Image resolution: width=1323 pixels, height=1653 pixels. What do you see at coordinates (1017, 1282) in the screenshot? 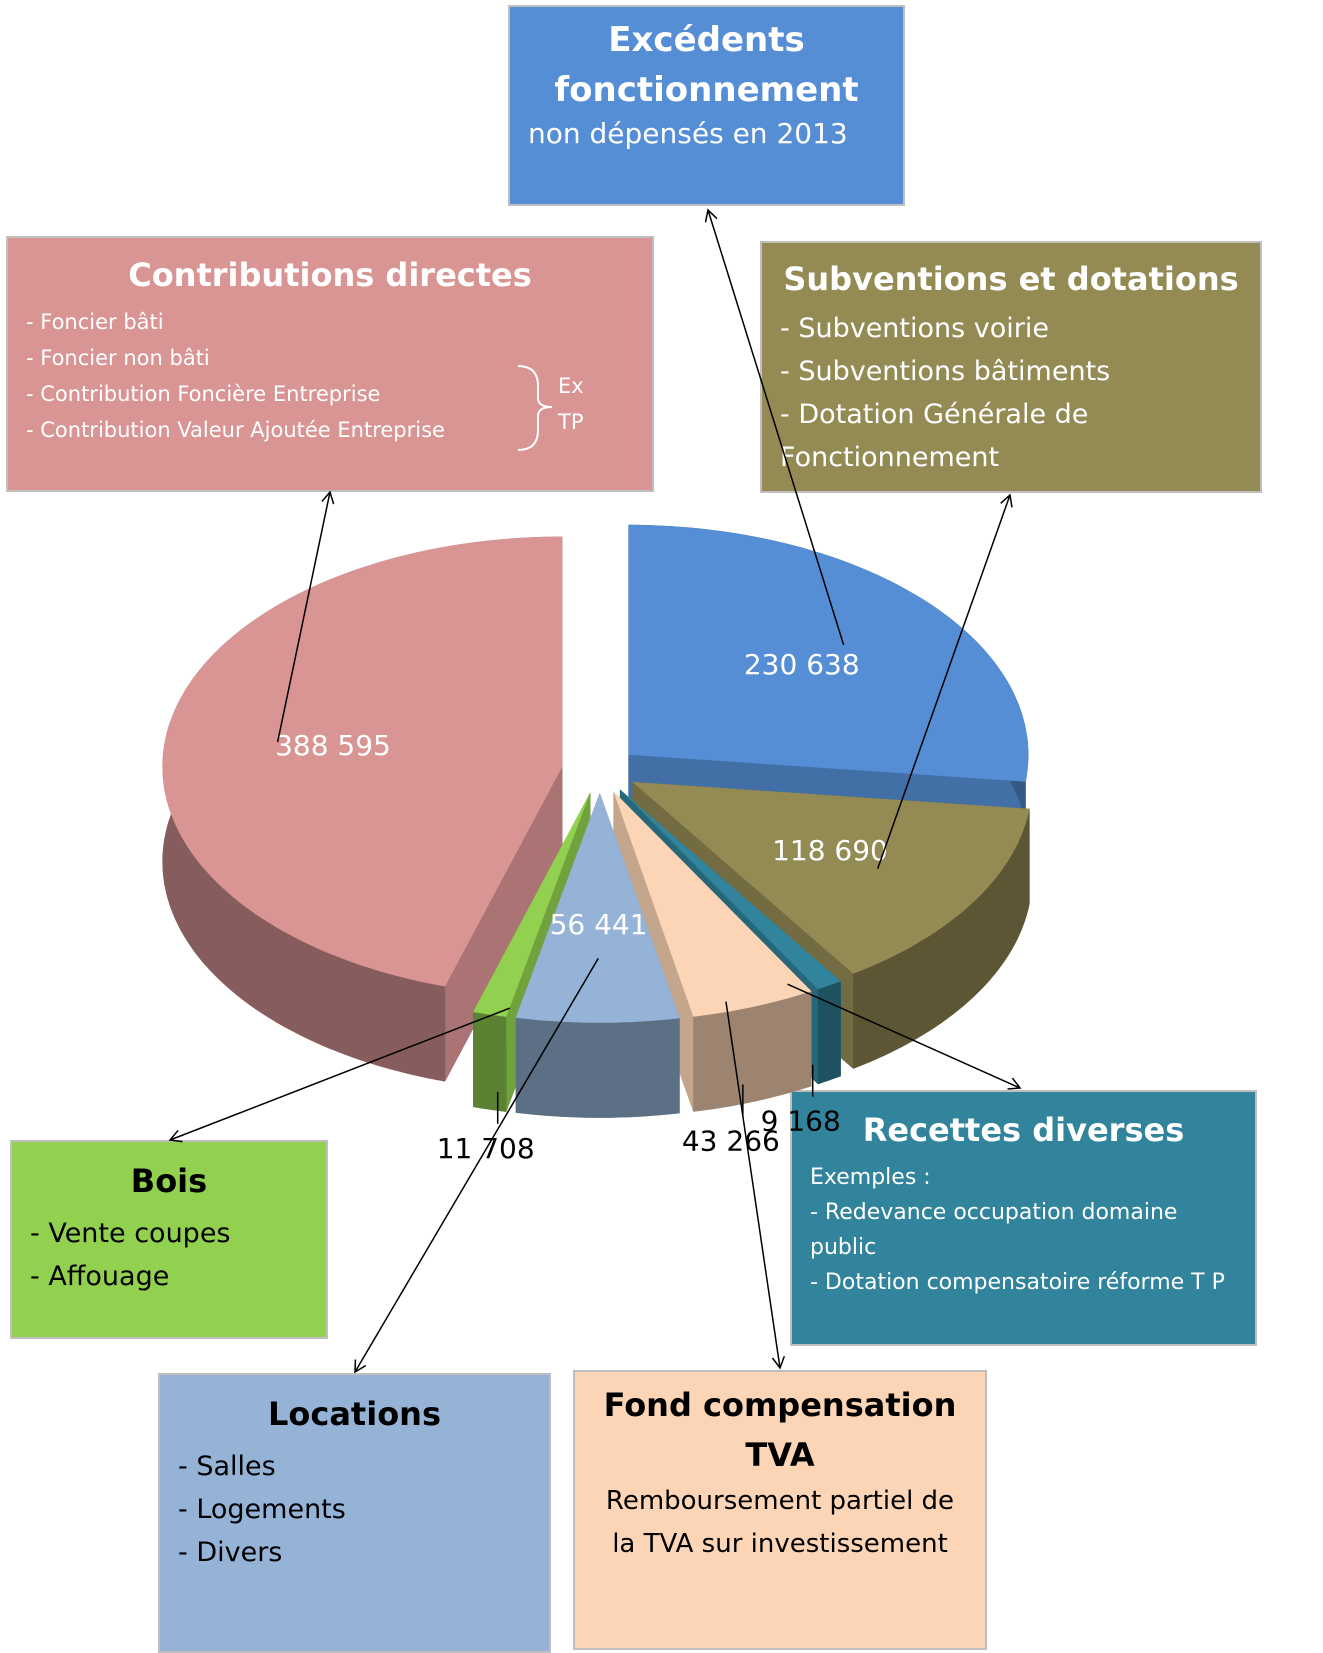
I see `callout-line: - Dotation compensatoire réforme T P` at bounding box center [1017, 1282].